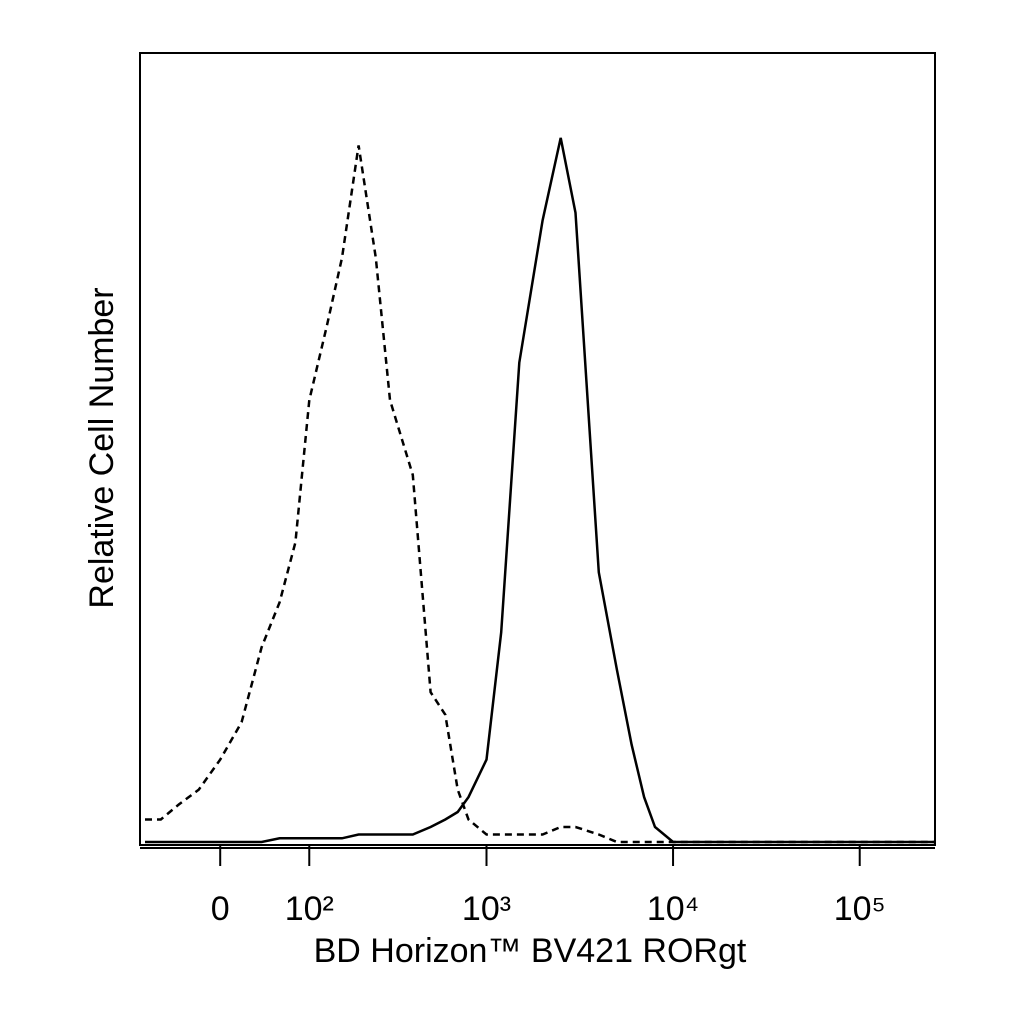  I want to click on x-tick-label: 10⁵, so click(860, 909).